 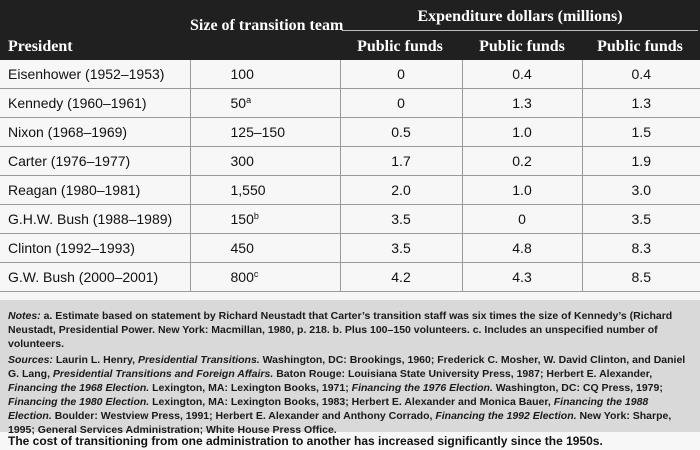 What do you see at coordinates (238, 103) in the screenshot?
I see `team-size-value: 50` at bounding box center [238, 103].